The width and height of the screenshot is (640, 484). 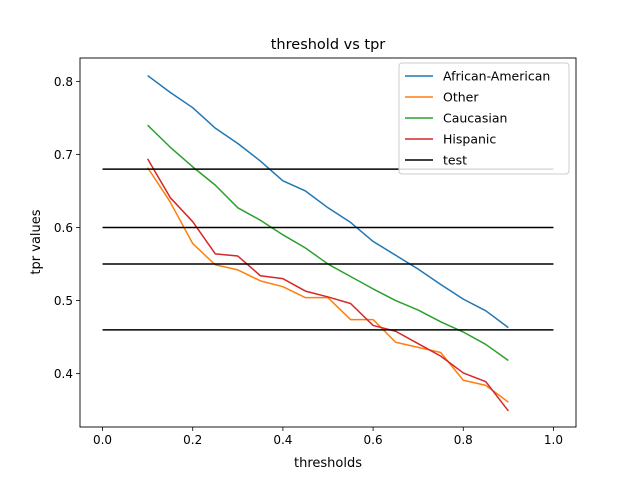 I want to click on legend-box, so click(x=484, y=118).